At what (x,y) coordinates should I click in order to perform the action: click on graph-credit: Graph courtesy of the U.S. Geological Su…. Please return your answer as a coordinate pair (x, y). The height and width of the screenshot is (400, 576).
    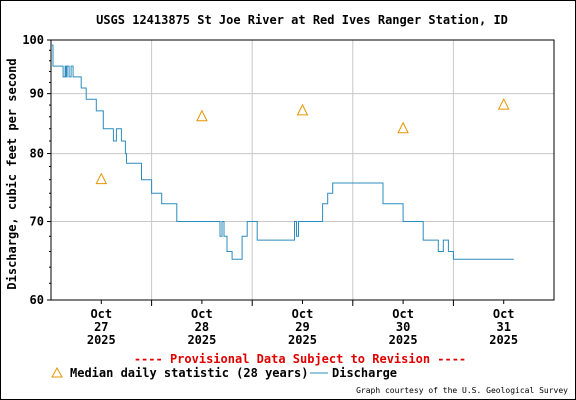
    Looking at the image, I should click on (462, 390).